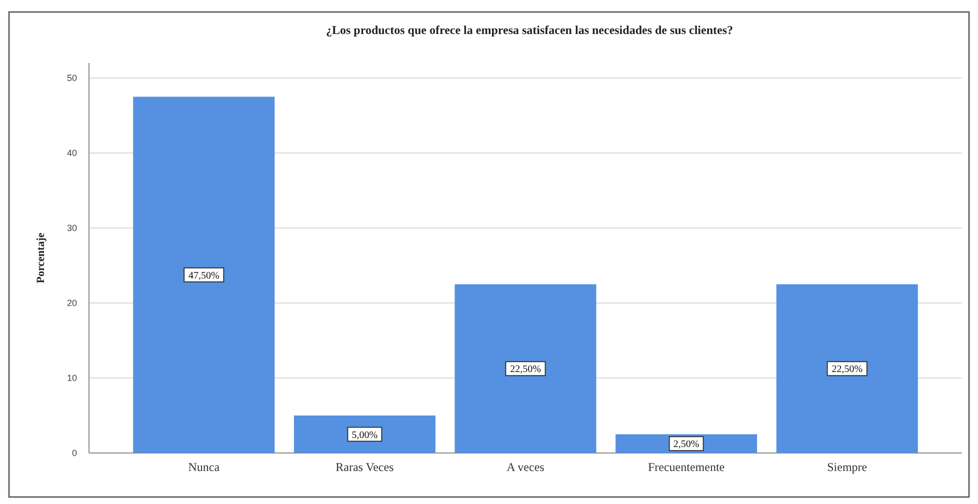  I want to click on y-tick-label: 50, so click(71, 78).